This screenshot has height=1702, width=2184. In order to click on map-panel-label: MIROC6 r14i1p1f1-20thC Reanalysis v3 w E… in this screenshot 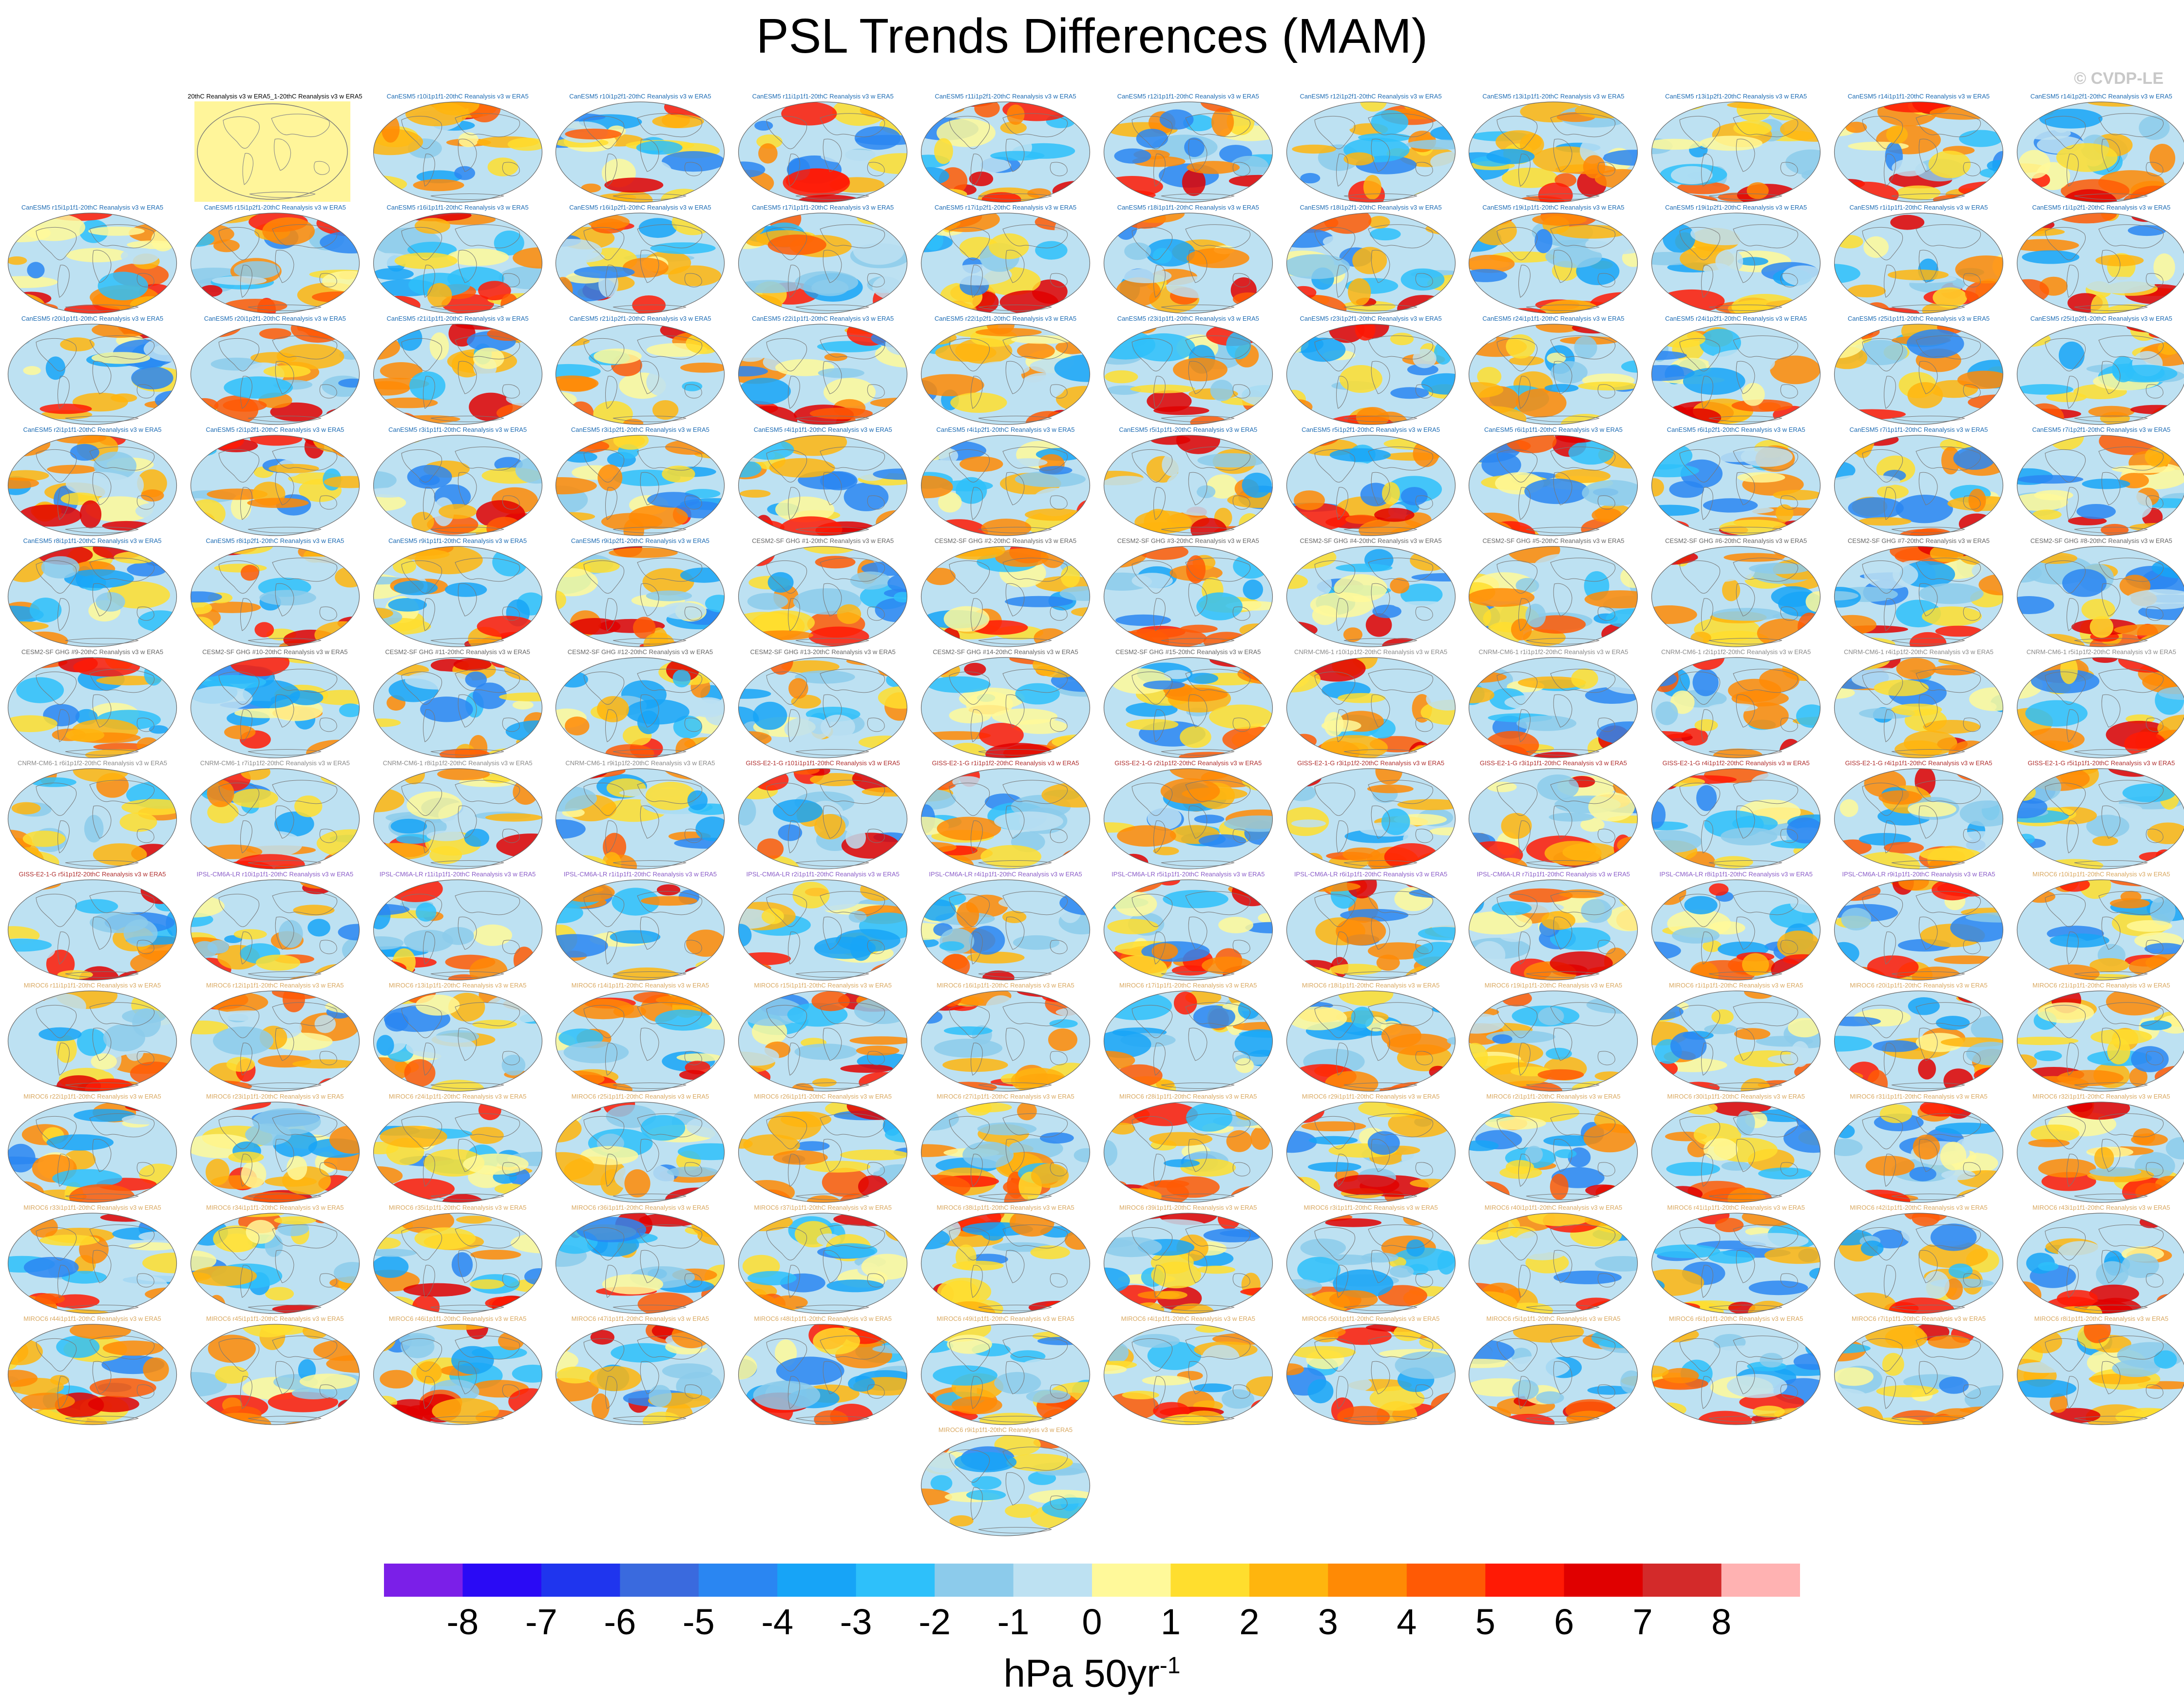, I will do `click(640, 986)`.